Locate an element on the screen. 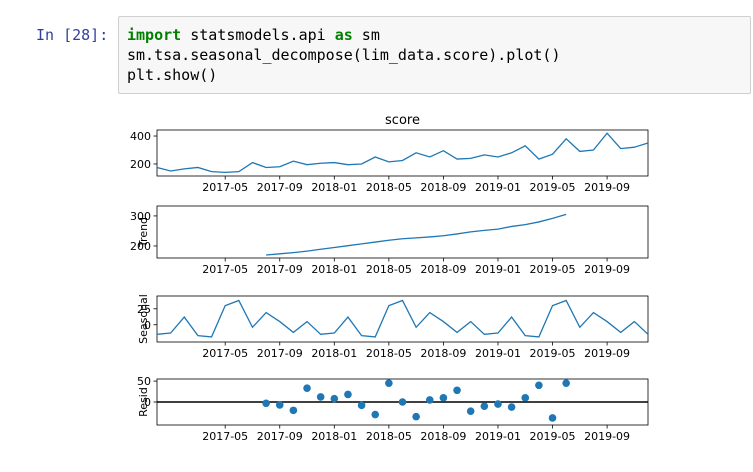 The height and width of the screenshot is (472, 753). code-token: import is located at coordinates (154, 35).